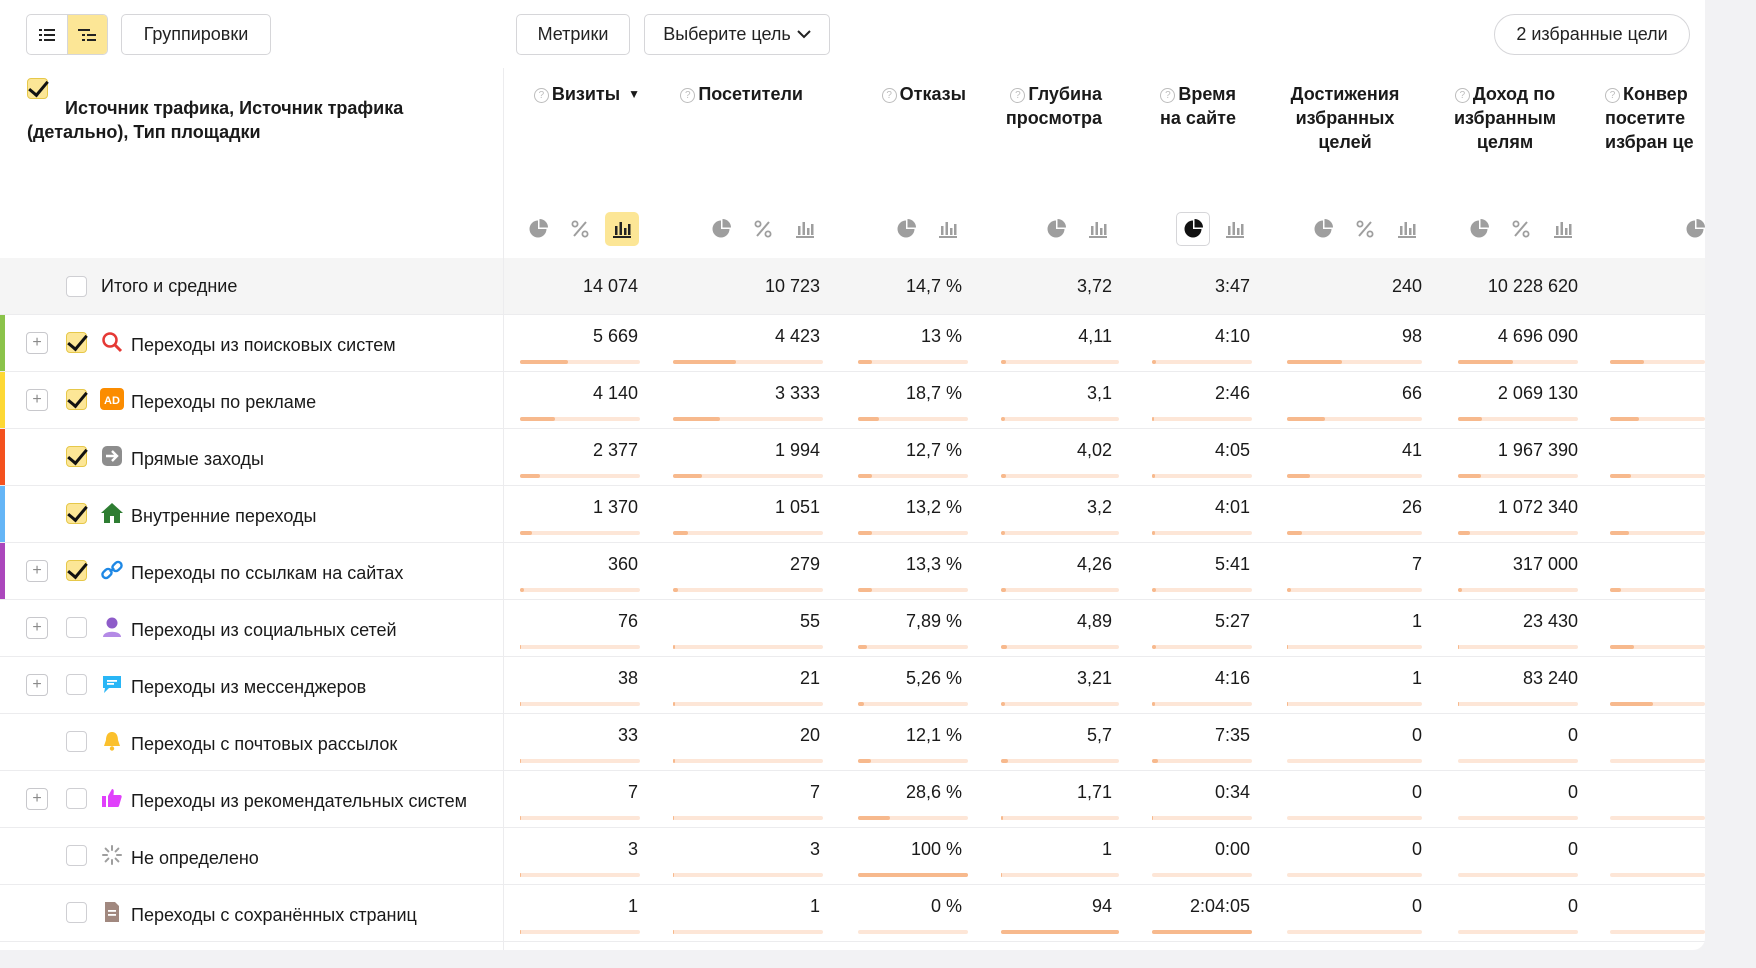  Describe the element at coordinates (76, 286) in the screenshot. I see `totals-checkbox` at that location.